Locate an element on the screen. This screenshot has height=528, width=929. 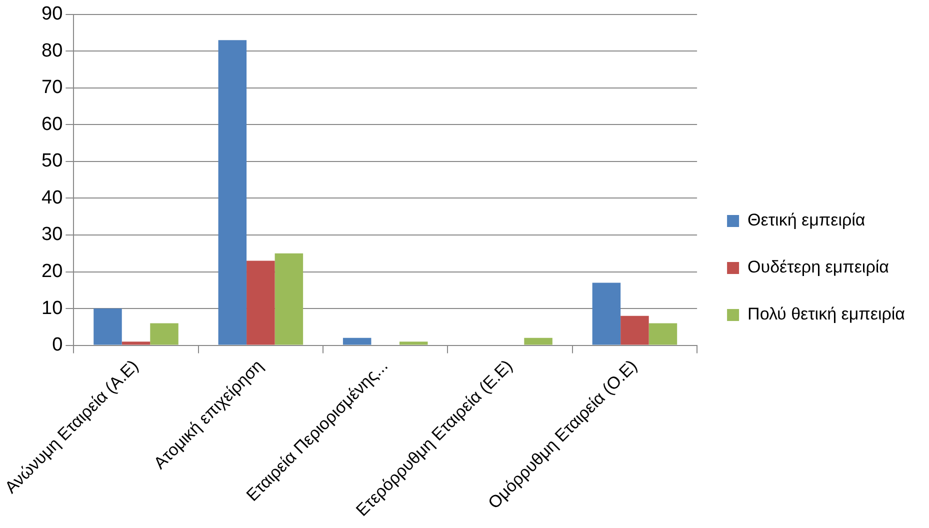
y-tick-label: 90 is located at coordinates (52, 14).